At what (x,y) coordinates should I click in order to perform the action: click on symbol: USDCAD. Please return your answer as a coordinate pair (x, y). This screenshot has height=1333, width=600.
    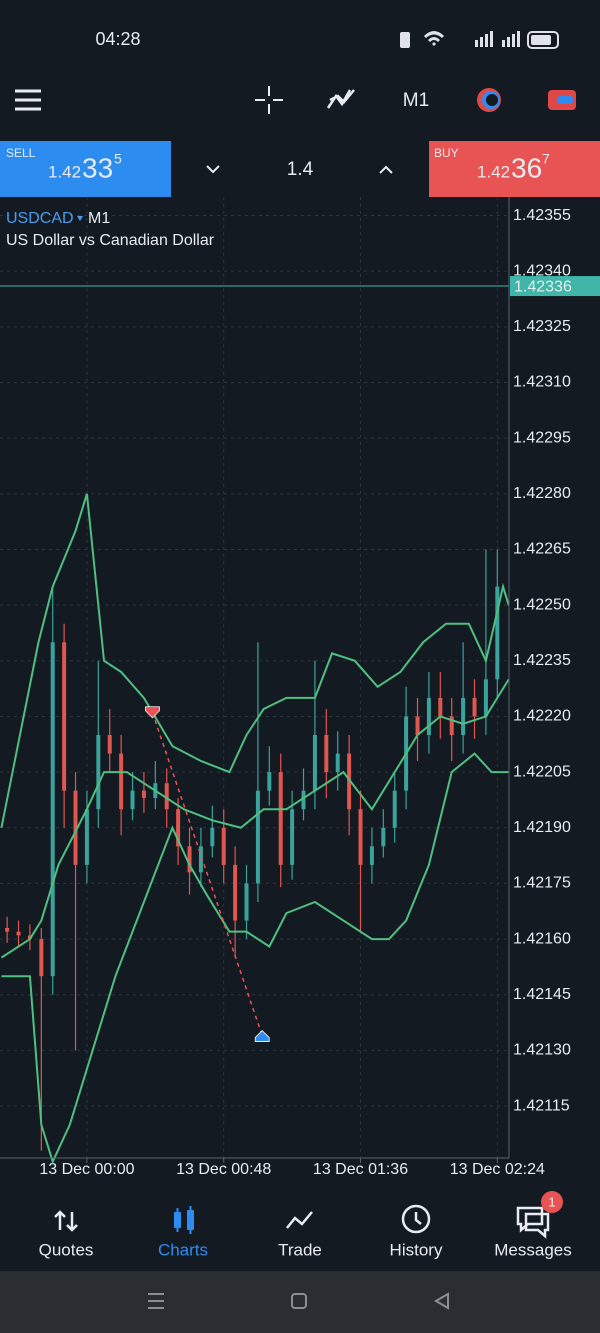
    Looking at the image, I should click on (40, 218).